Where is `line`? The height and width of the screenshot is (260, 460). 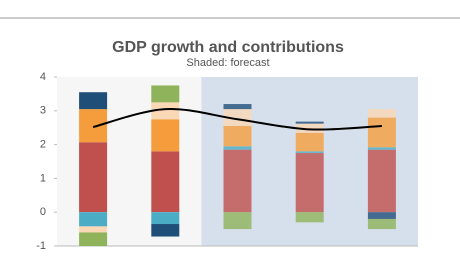
line is located at coordinates (237, 119).